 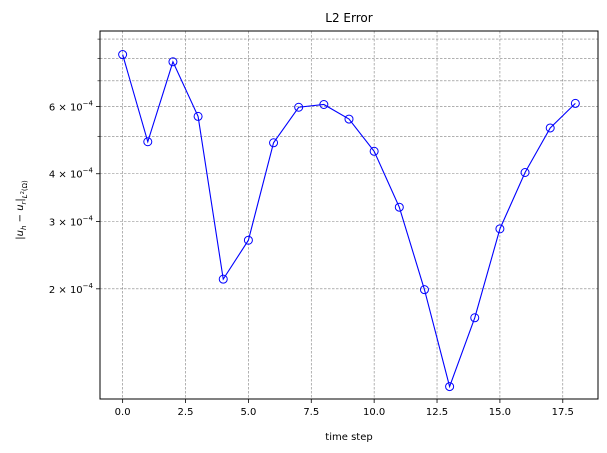 What do you see at coordinates (311, 412) in the screenshot?
I see `x-tick-label: 7.5` at bounding box center [311, 412].